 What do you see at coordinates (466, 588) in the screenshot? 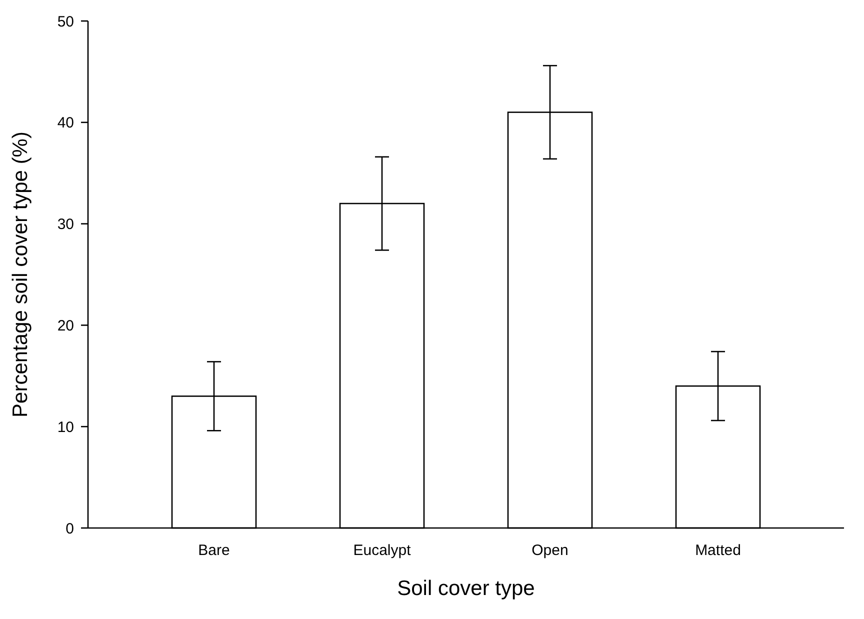
I see `x-axis-title: Soil cover type` at bounding box center [466, 588].